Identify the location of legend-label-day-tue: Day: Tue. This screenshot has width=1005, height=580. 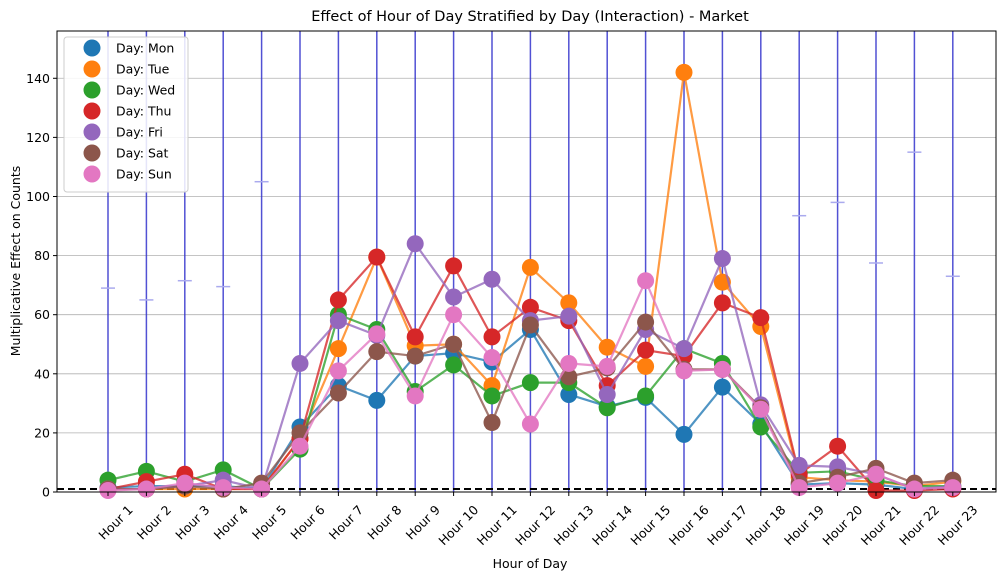
(143, 69).